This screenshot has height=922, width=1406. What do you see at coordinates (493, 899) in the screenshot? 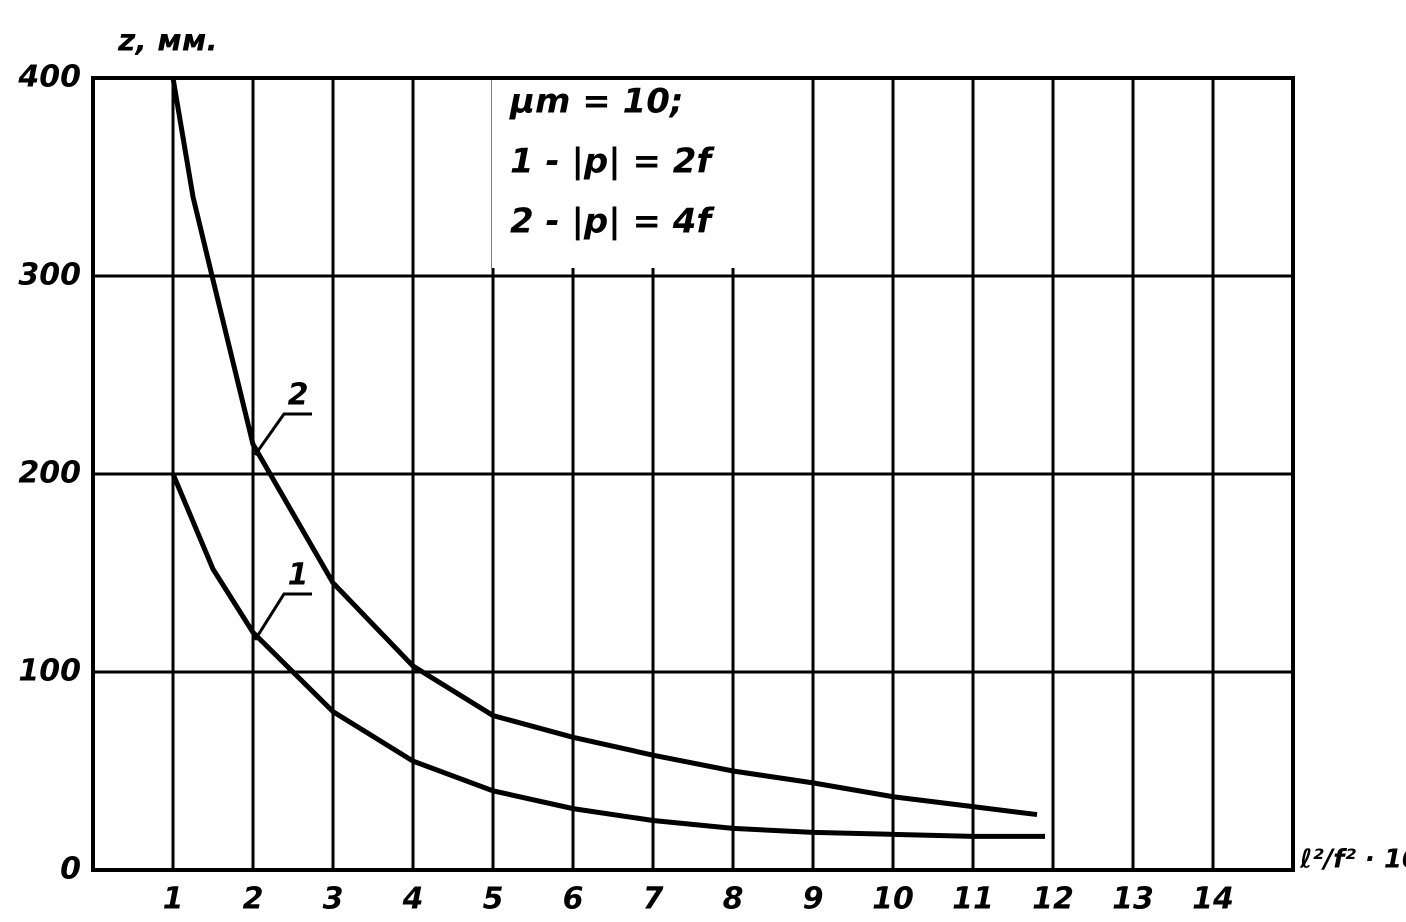
I see `x-tick-label: 5` at bounding box center [493, 899].